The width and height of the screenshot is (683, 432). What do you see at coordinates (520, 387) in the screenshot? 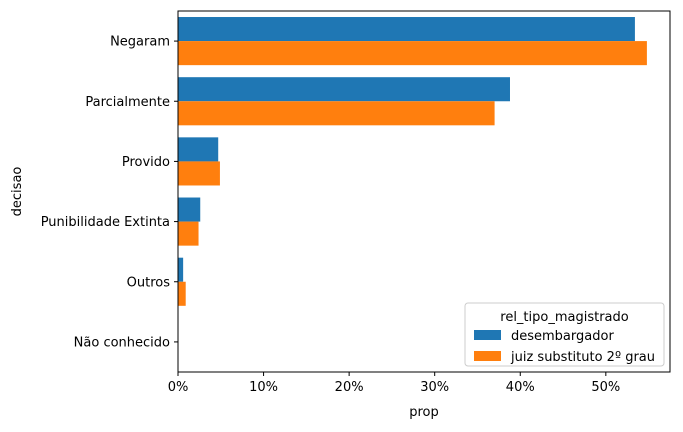
I see `x-tick-label: 40%` at bounding box center [520, 387].